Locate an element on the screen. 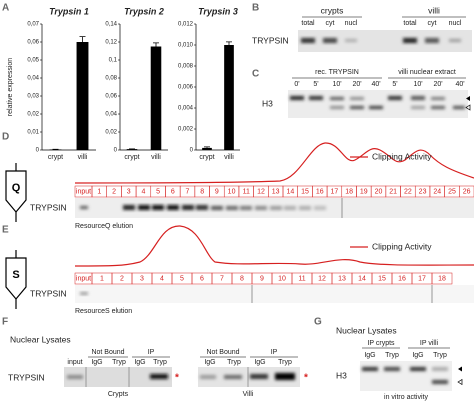 The image size is (474, 401). caption: in vitro activity is located at coordinates (406, 397).